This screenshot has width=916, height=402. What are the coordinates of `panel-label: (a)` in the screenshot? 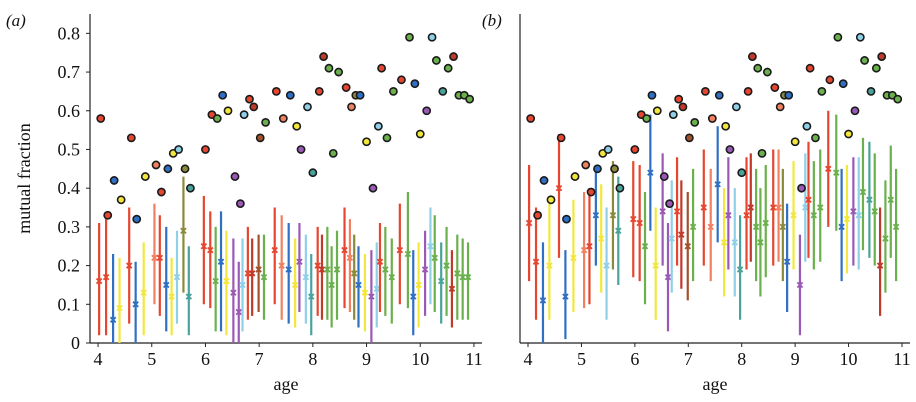 It's located at (16, 20).